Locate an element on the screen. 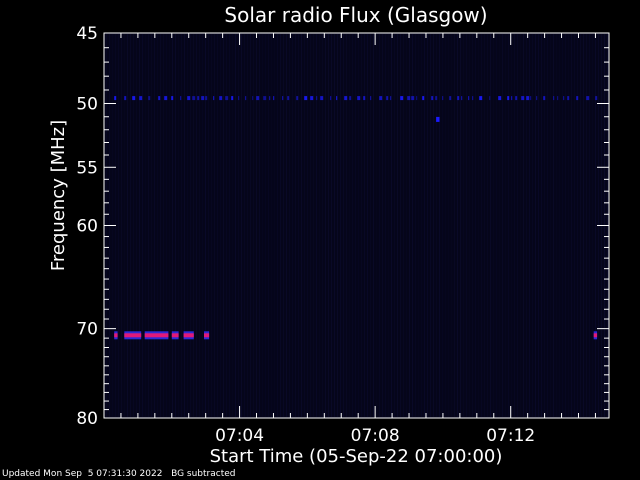  x-axis-label: Start Time (05-Sep-22 07:00:00) is located at coordinates (356, 456).